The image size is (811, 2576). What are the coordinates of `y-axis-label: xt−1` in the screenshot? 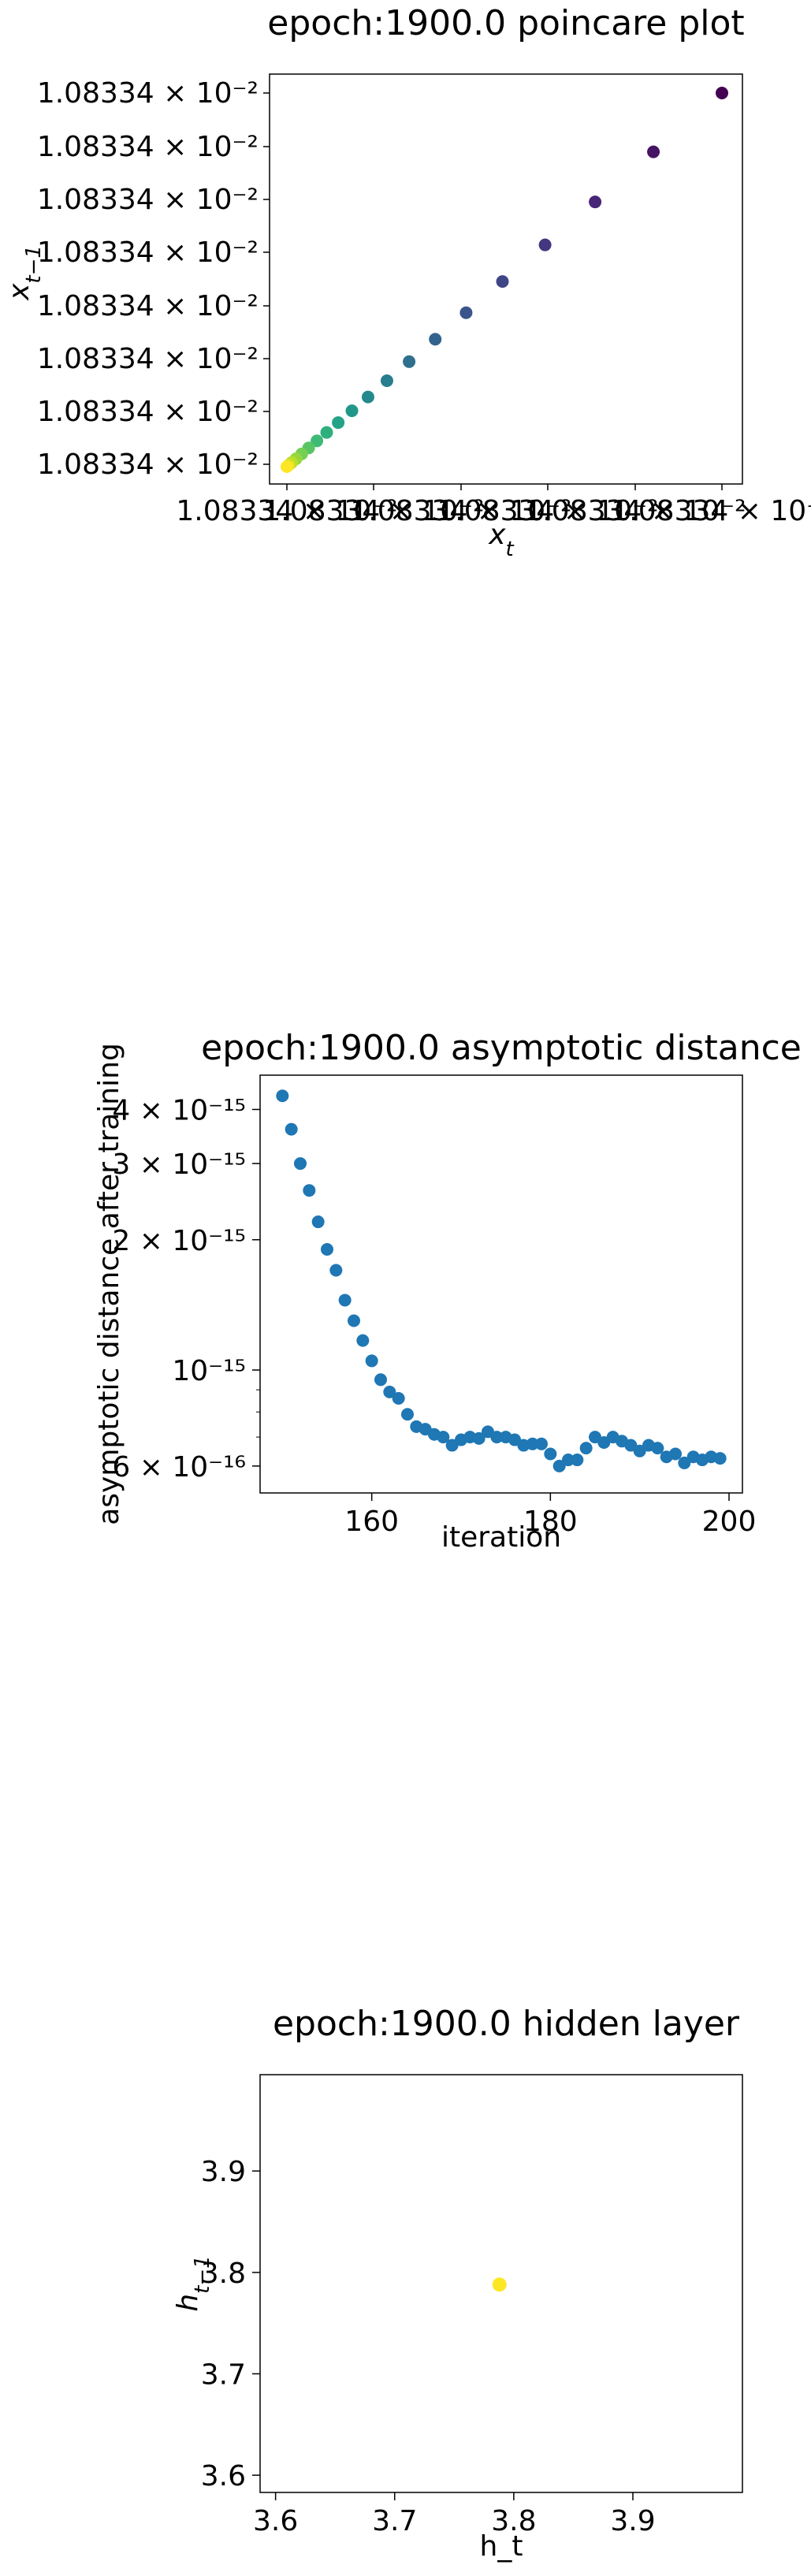 It's located at (24, 273).